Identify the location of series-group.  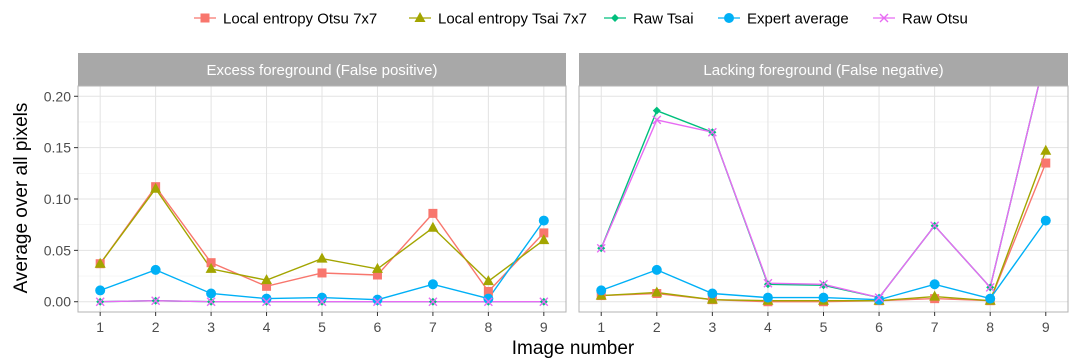
(322, 244).